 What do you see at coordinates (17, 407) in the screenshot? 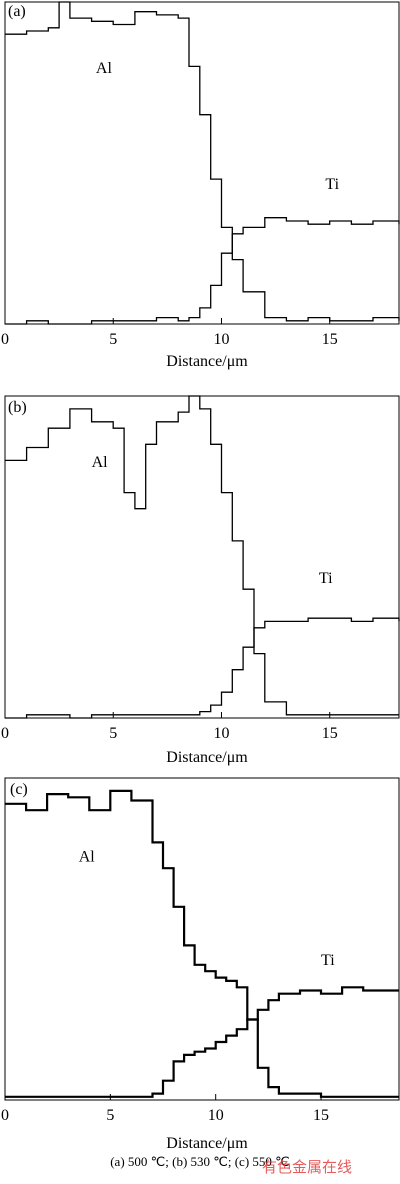
I see `panel-label: (b)` at bounding box center [17, 407].